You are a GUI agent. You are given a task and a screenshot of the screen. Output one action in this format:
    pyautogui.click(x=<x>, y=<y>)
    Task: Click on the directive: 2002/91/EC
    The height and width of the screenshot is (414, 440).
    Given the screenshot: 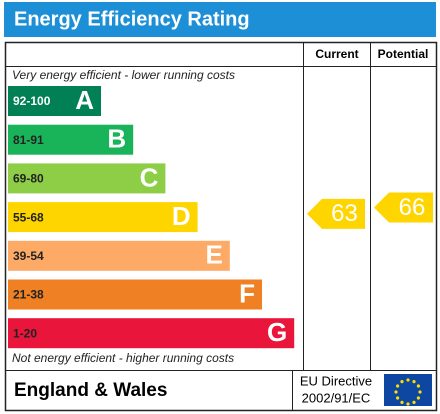 What is the action you would take?
    pyautogui.click(x=336, y=397)
    